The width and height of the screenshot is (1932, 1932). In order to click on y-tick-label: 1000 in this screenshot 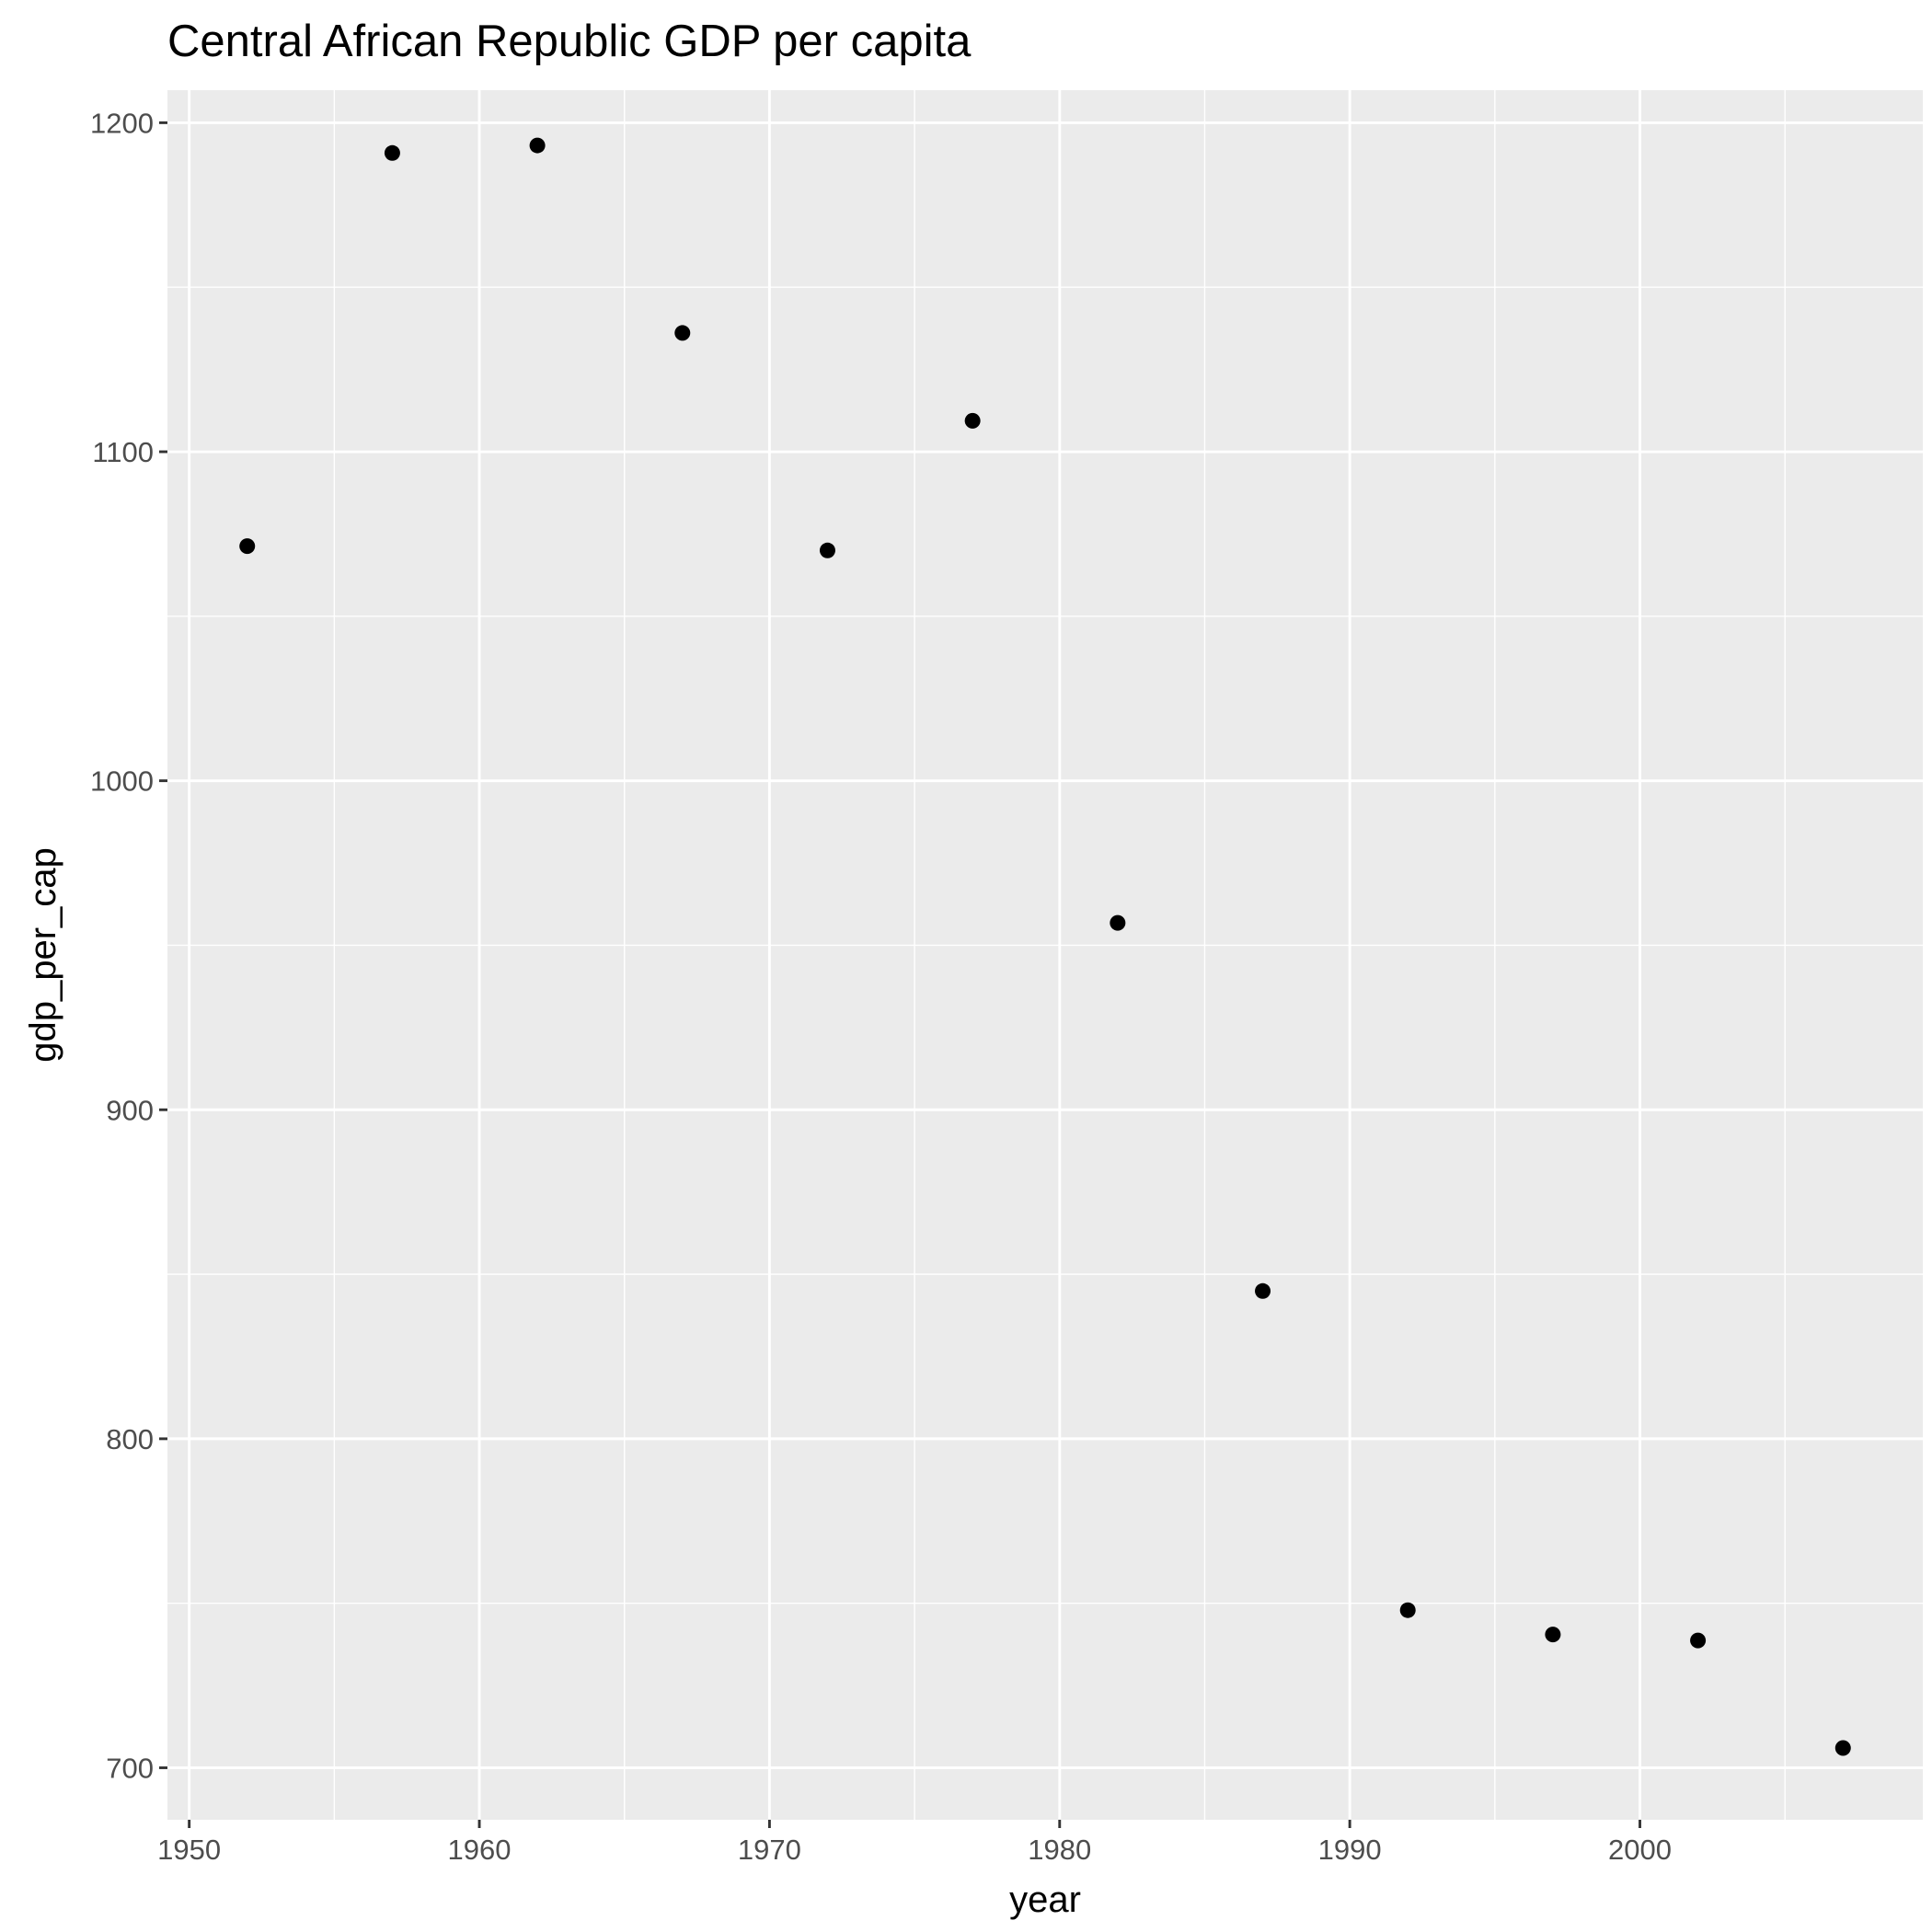, I will do `click(122, 781)`.